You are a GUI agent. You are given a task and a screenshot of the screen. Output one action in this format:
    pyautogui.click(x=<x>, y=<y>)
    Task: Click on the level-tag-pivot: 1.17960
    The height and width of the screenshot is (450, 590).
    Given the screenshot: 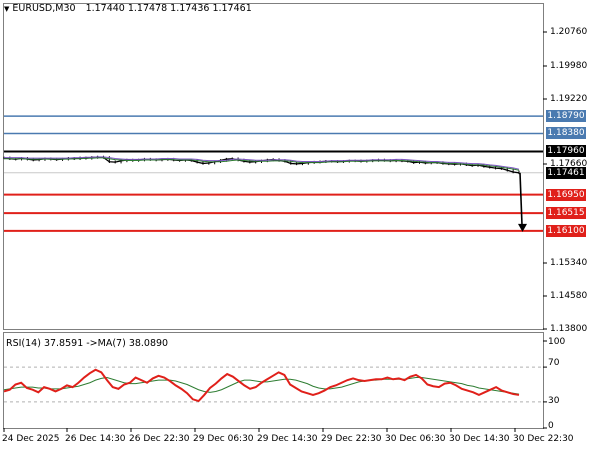 What is the action you would take?
    pyautogui.click(x=566, y=151)
    